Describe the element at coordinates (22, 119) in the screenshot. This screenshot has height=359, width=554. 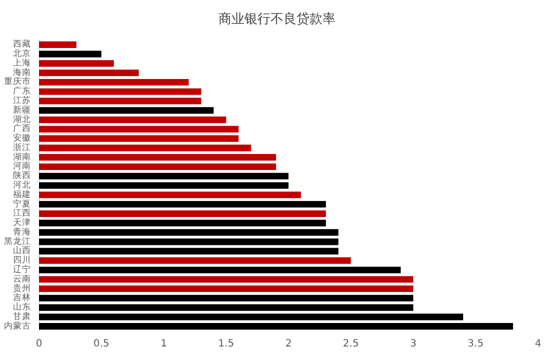
I see `y-tick-label: 湖北` at that location.